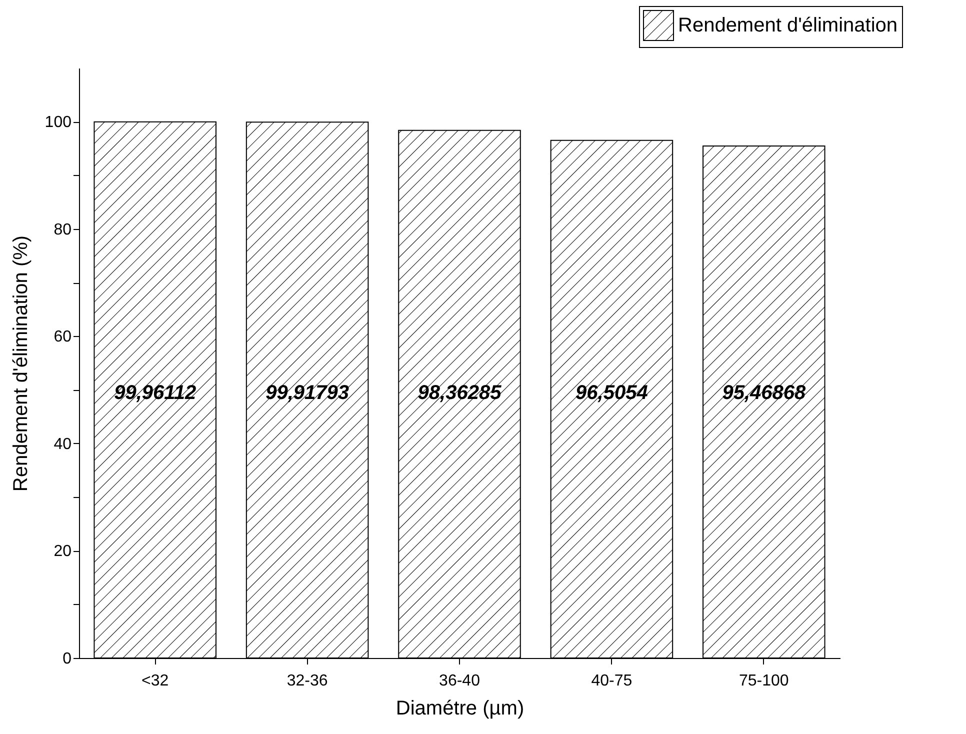 This screenshot has height=734, width=966. I want to click on y-tick-label: 20, so click(63, 551).